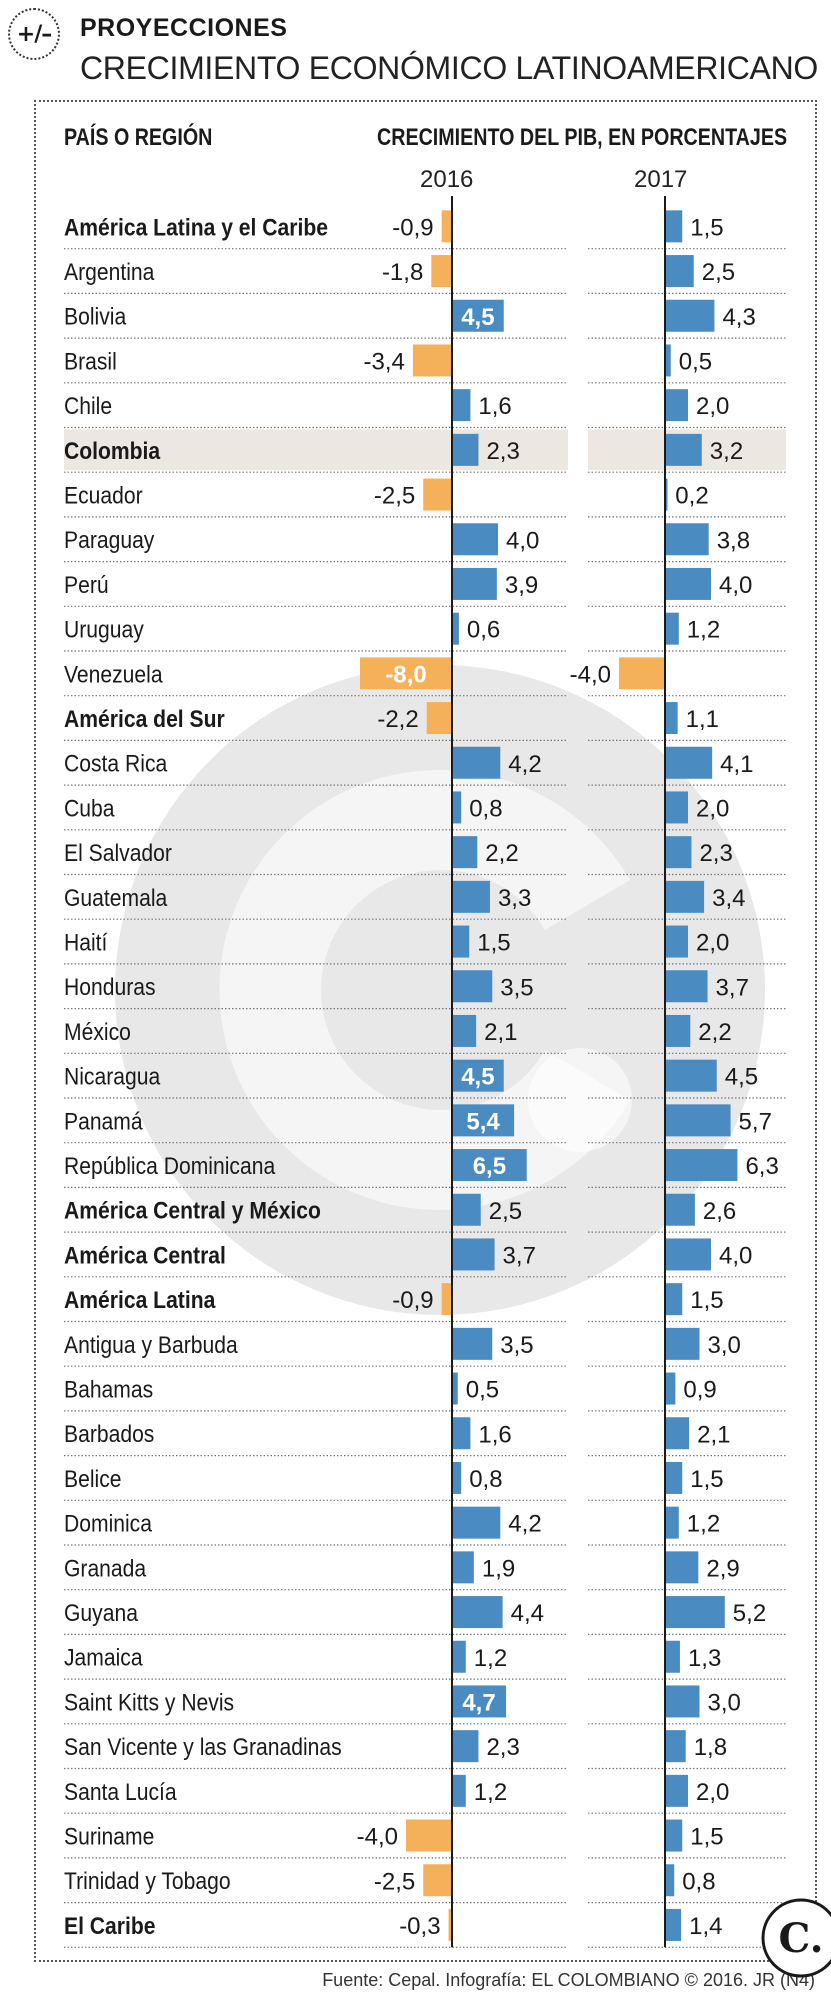 The width and height of the screenshot is (831, 2000). What do you see at coordinates (524, 764) in the screenshot?
I see `data-label-2016: 4,2` at bounding box center [524, 764].